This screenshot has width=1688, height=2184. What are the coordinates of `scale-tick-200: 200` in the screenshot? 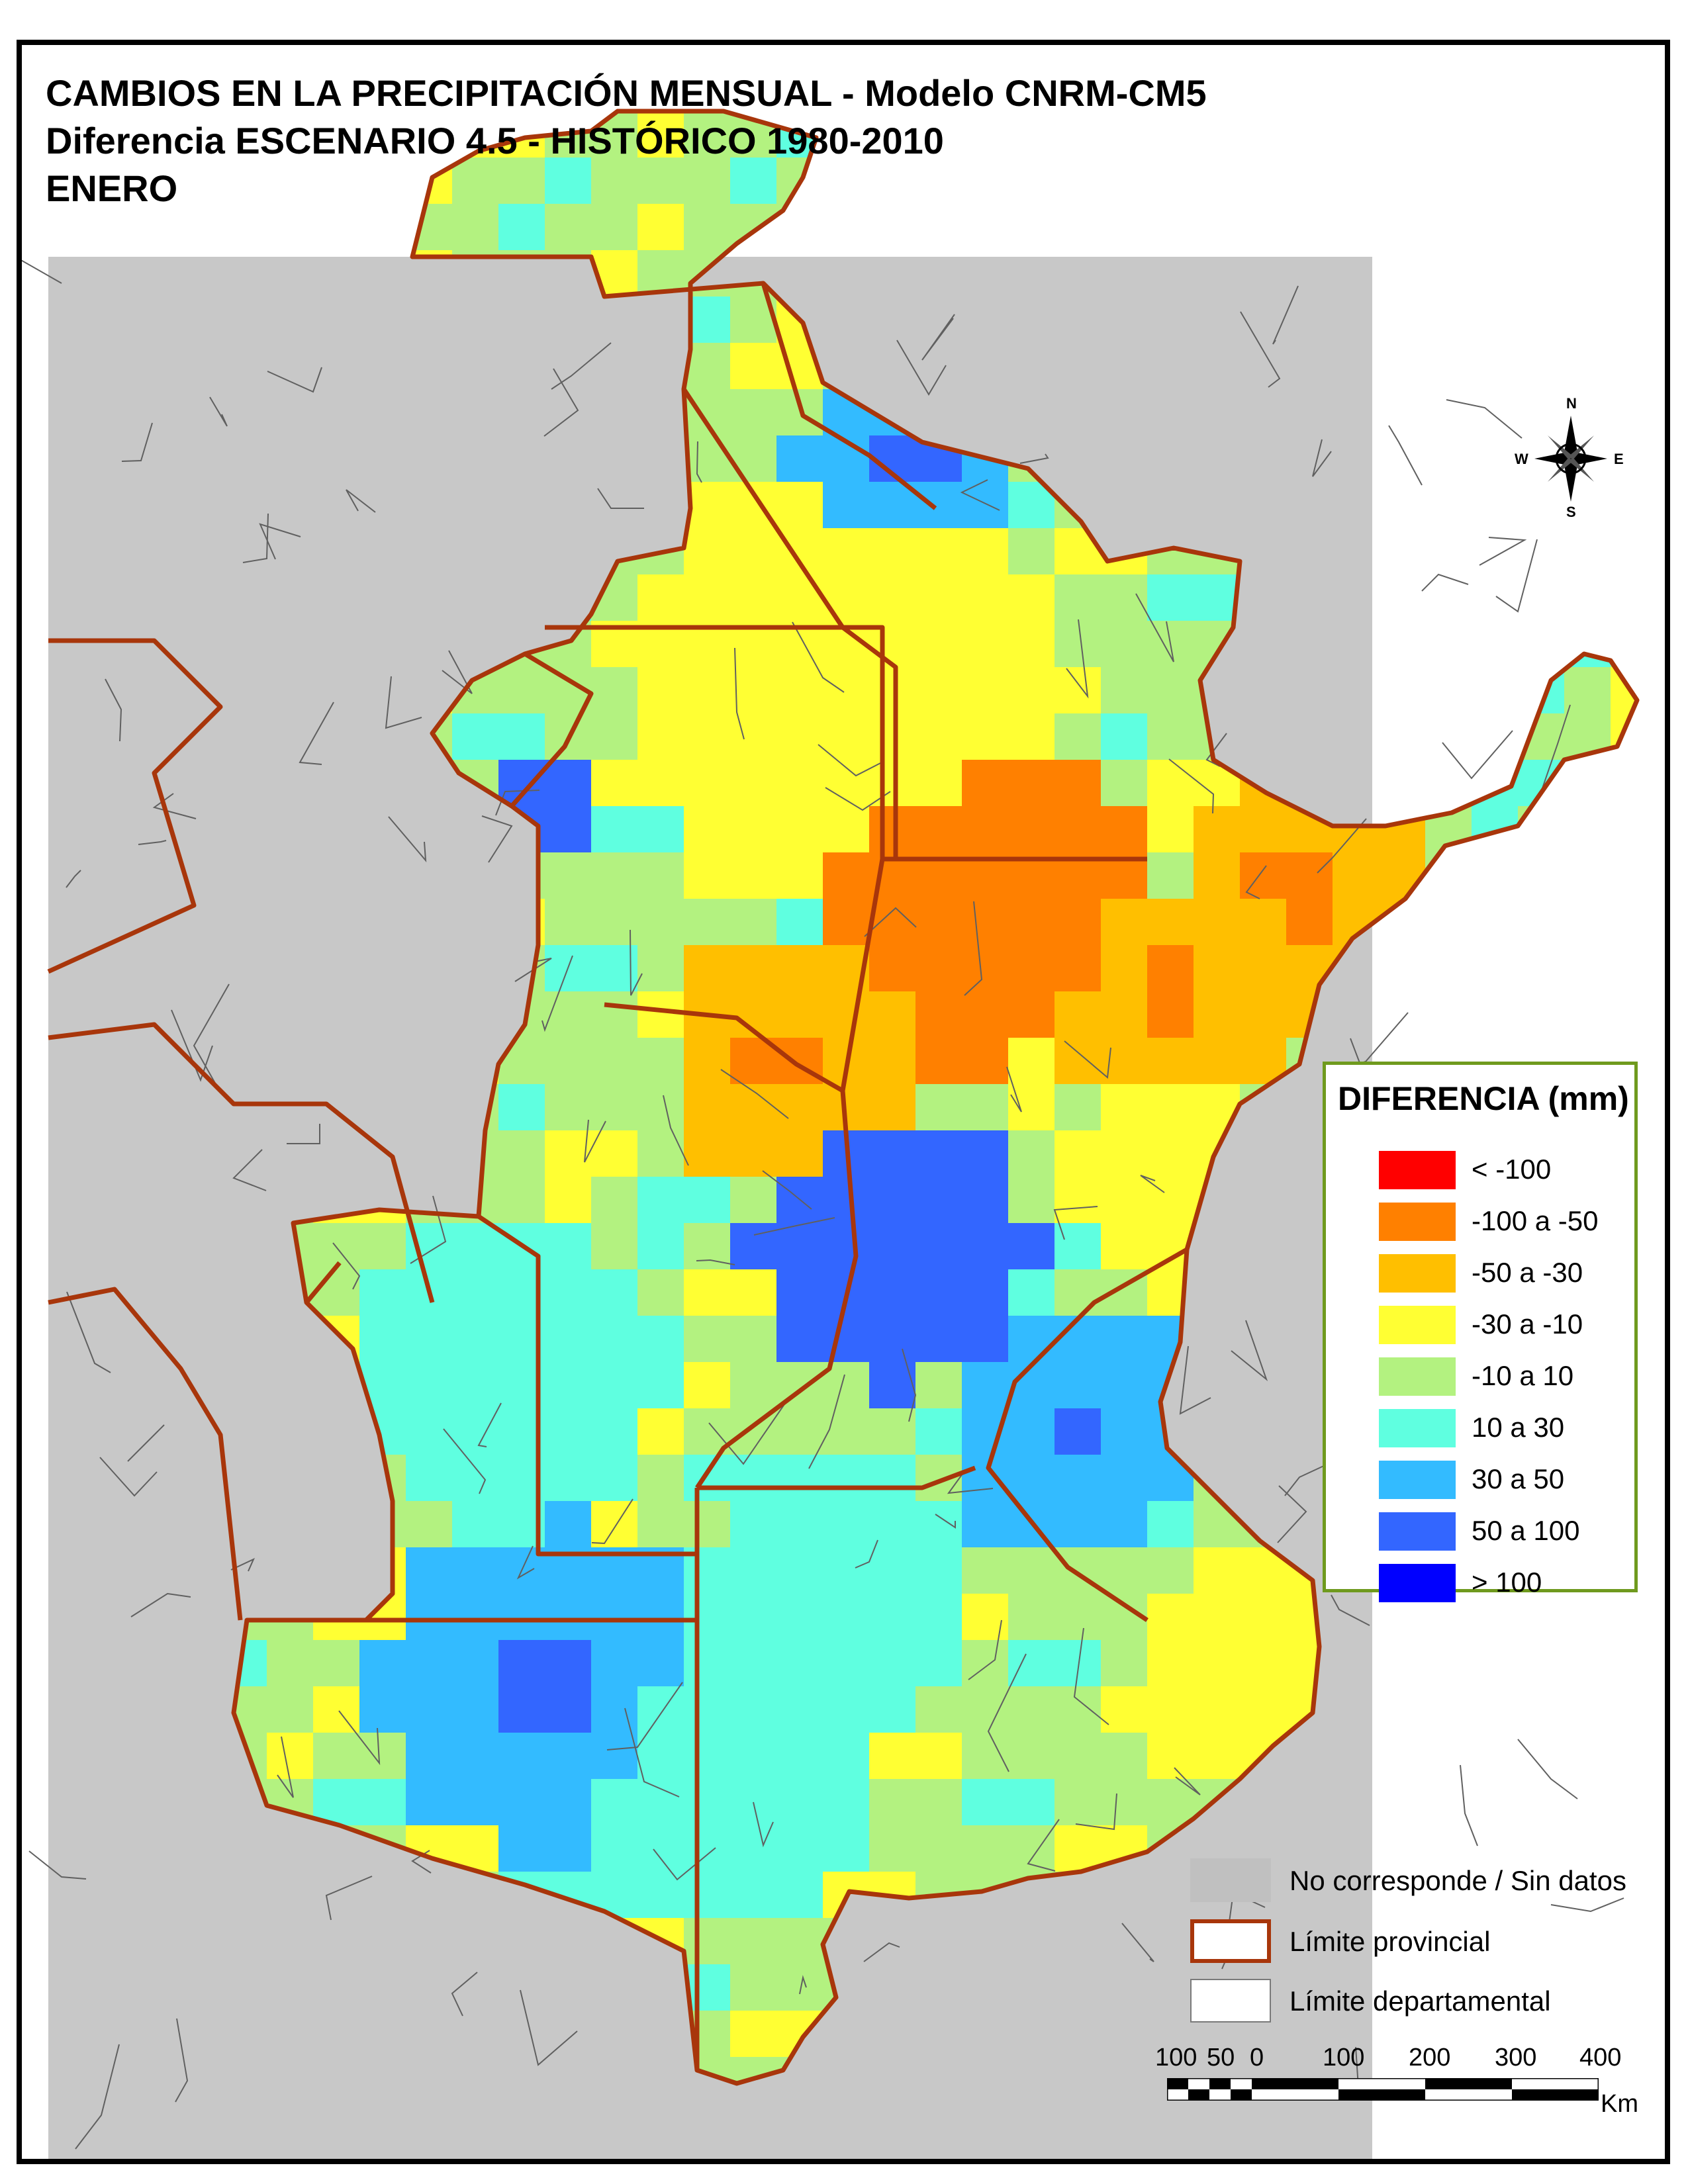 It's located at (1430, 2057).